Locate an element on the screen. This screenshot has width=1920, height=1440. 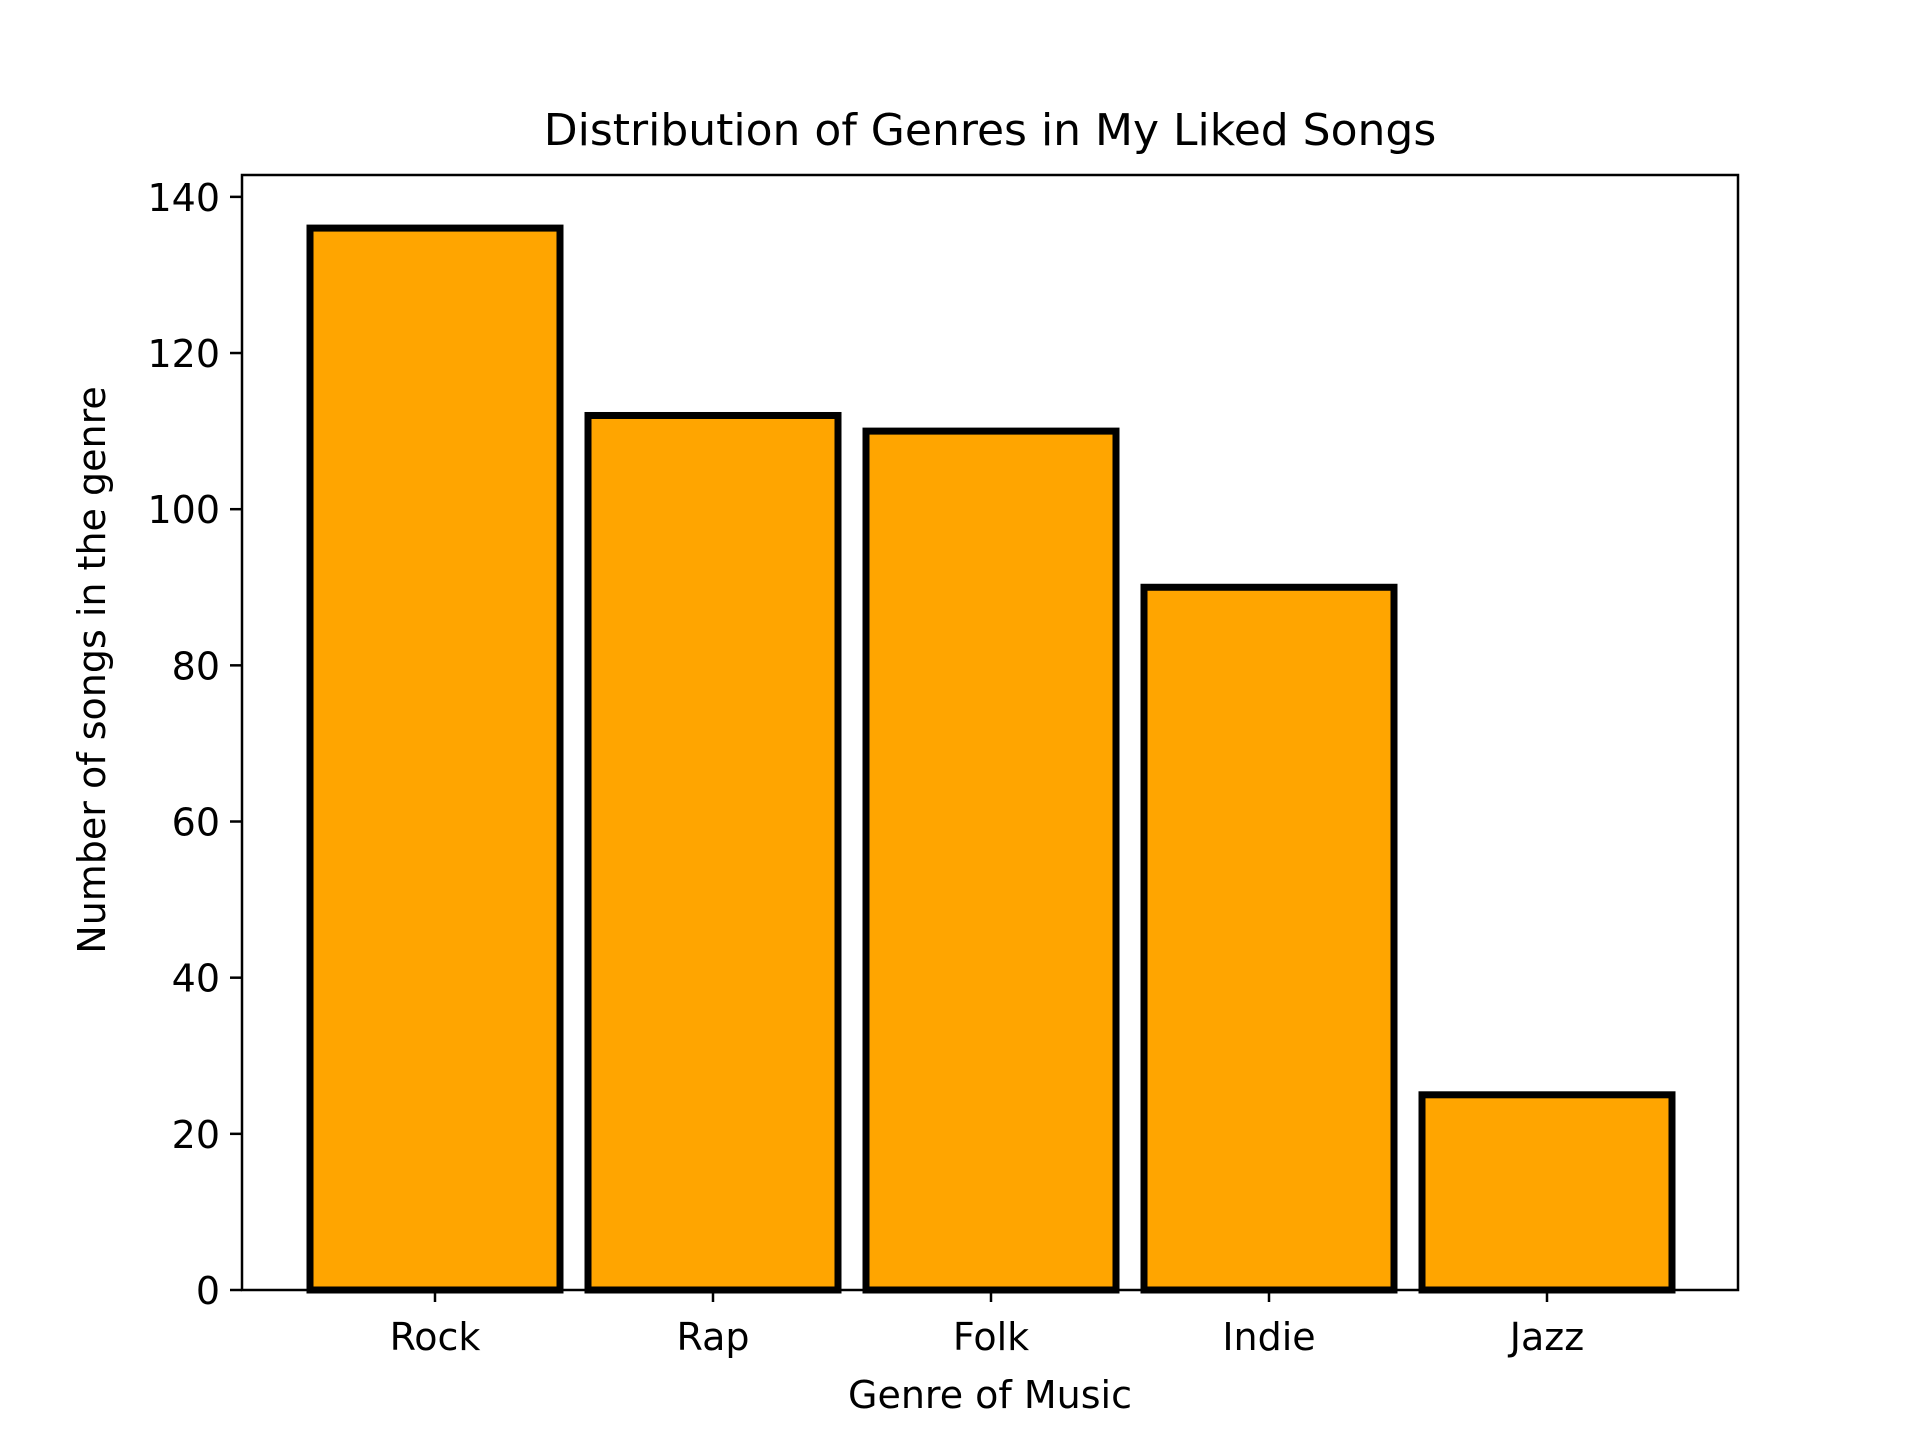
bar-indie is located at coordinates (1269, 938).